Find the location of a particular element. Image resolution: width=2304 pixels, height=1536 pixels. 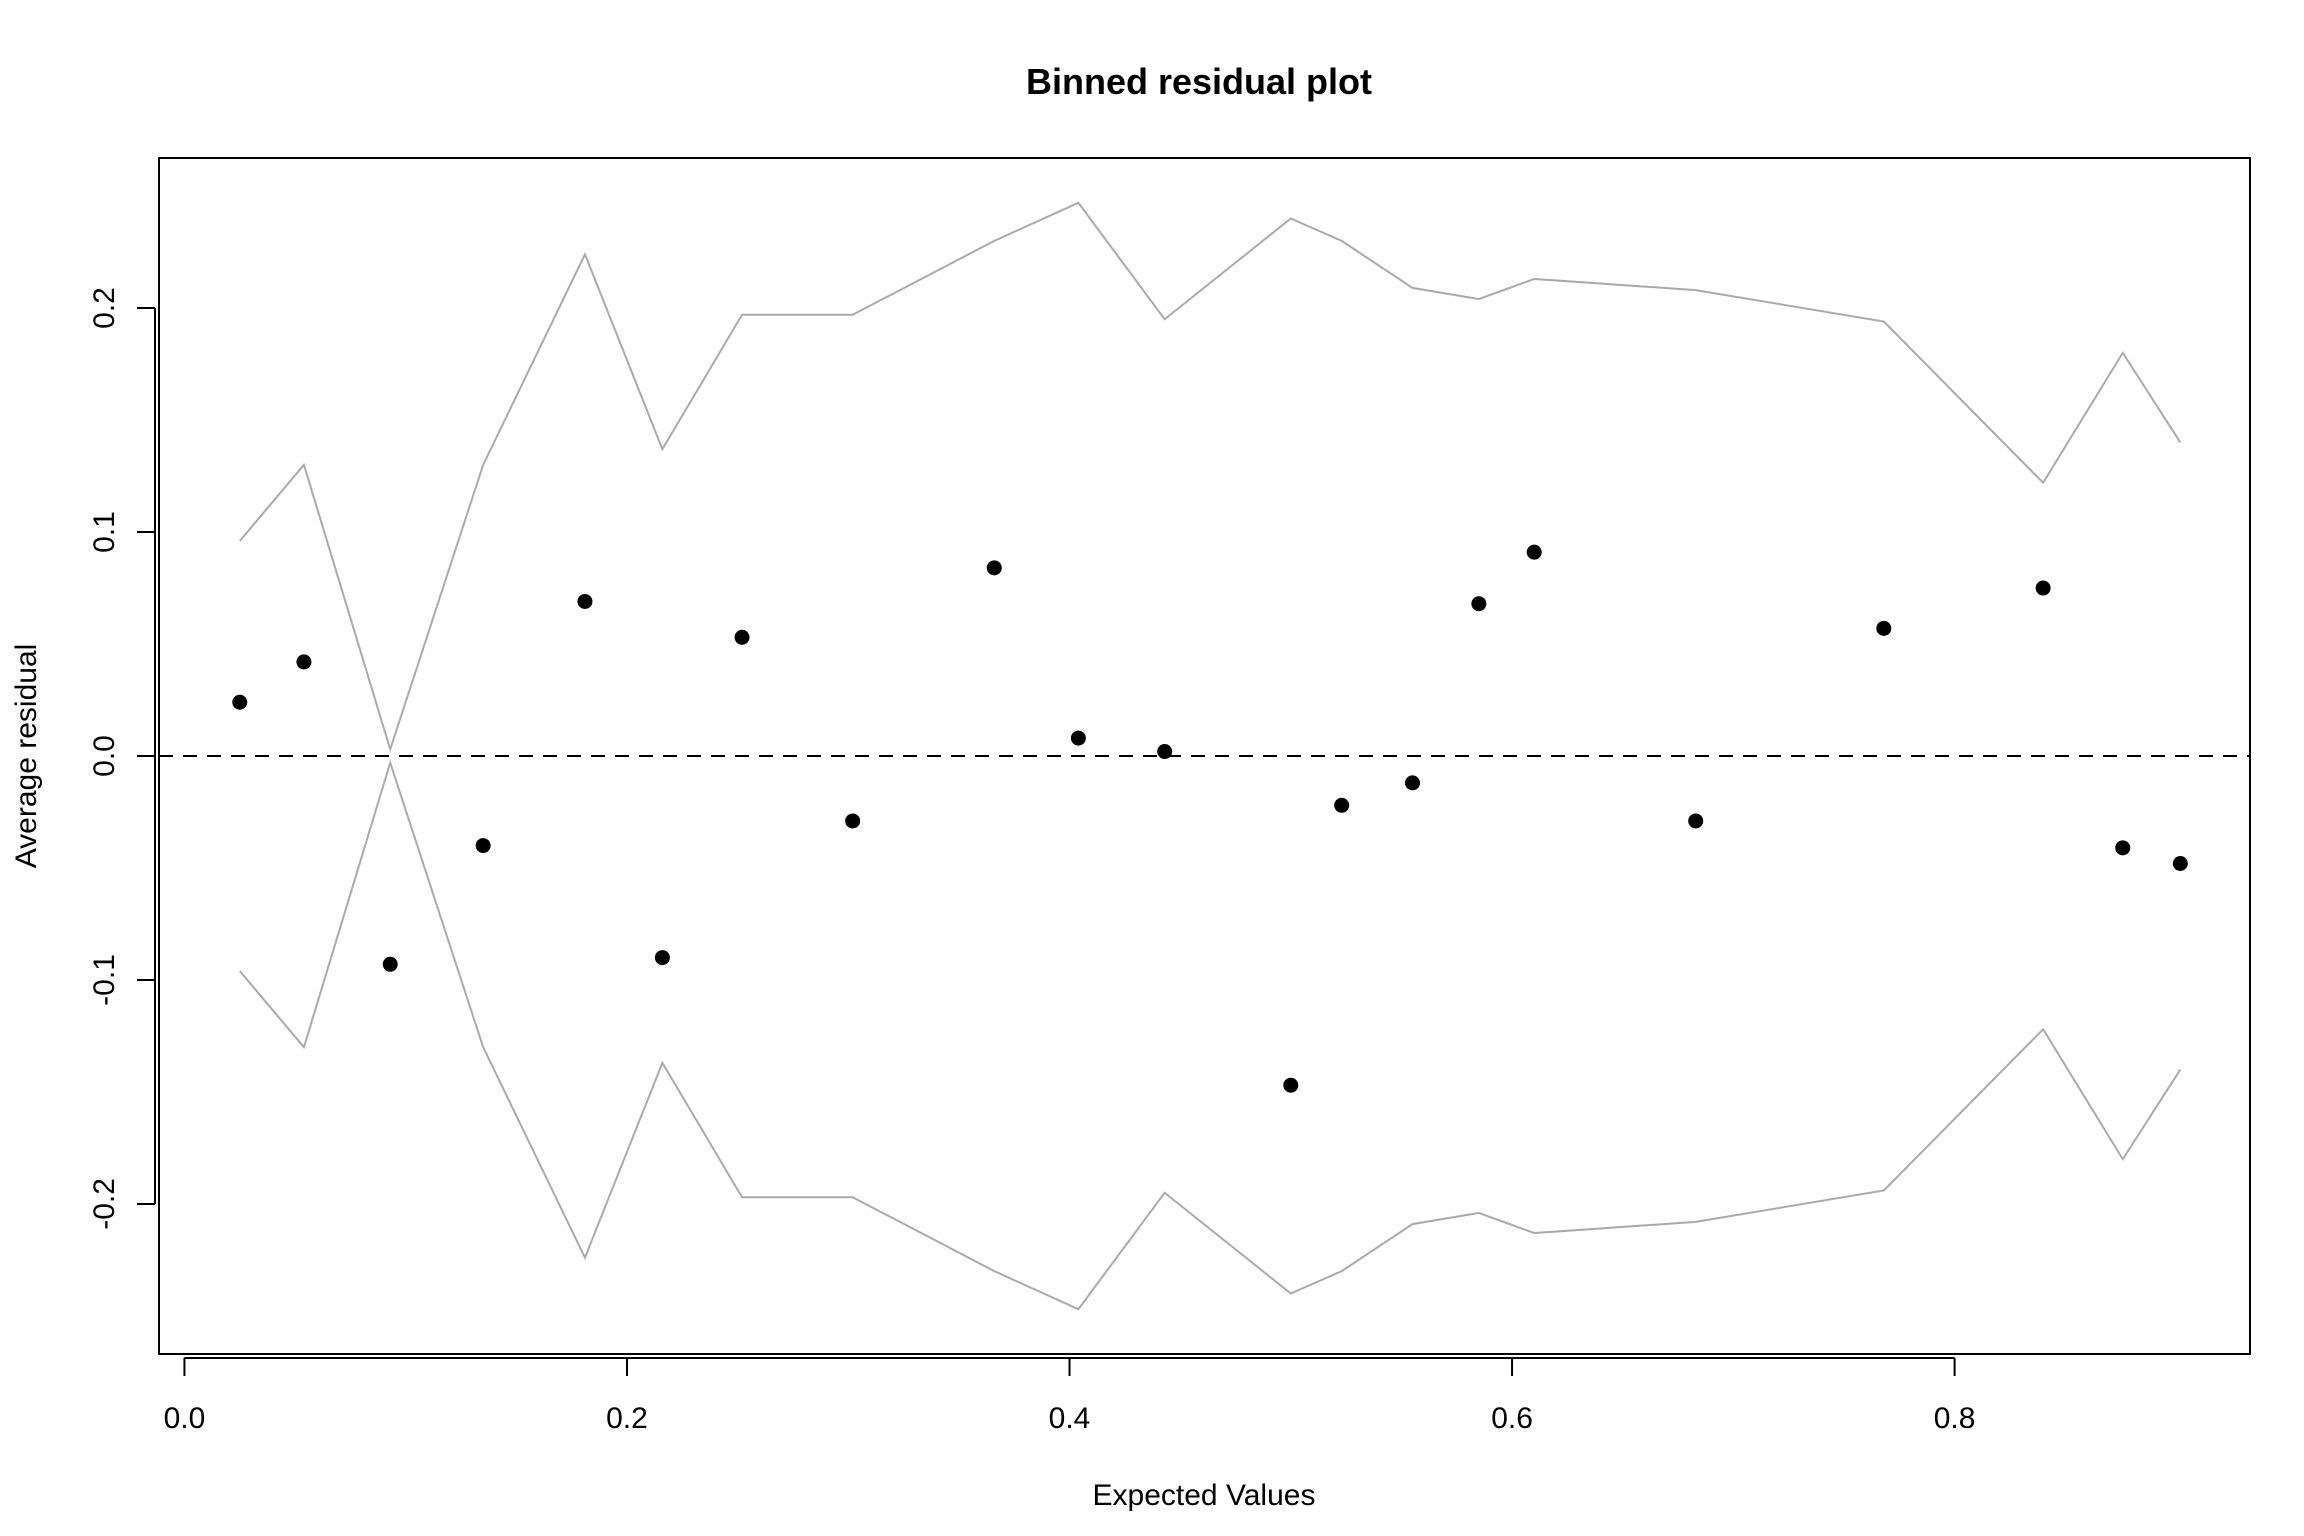

x-tick-label: 0.4 is located at coordinates (1070, 1418).